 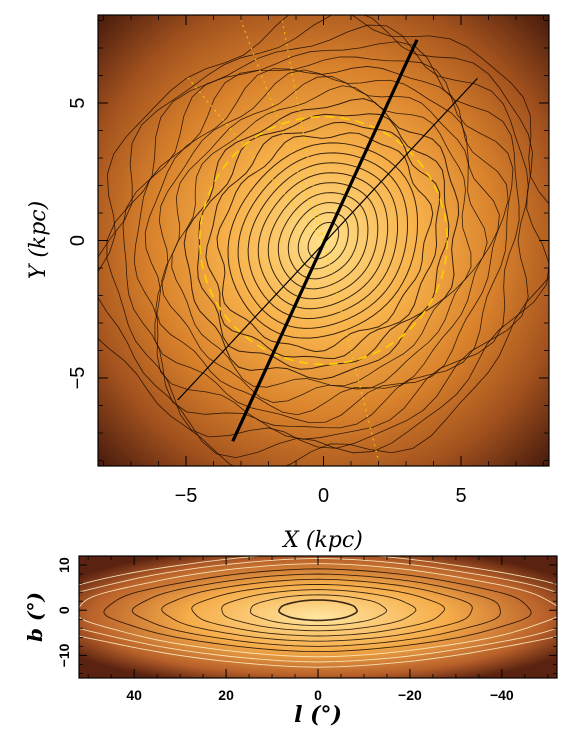 What do you see at coordinates (460, 496) in the screenshot?
I see `x-tick-label: 5` at bounding box center [460, 496].